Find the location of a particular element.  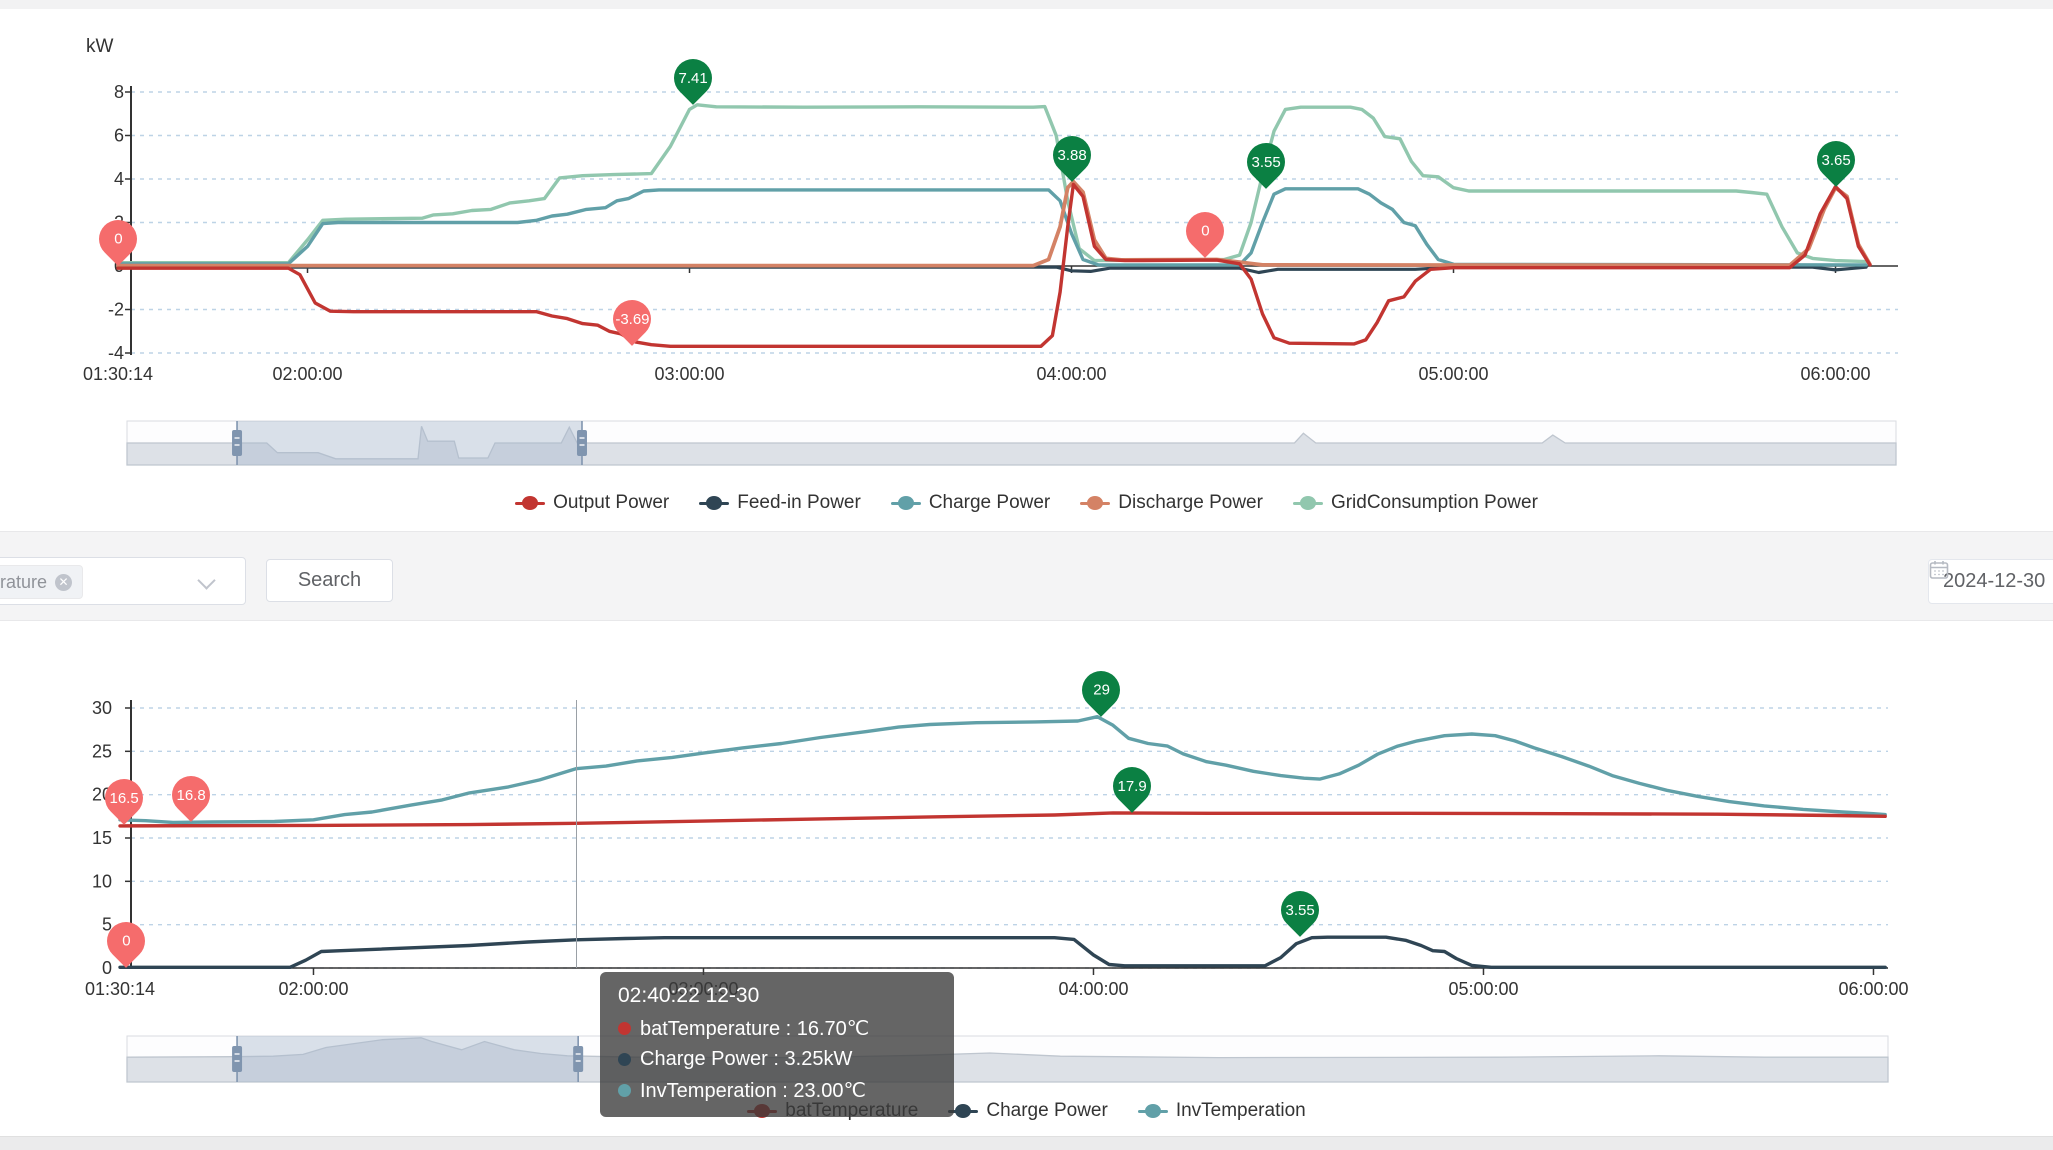

y-axis-tick-label: 5 is located at coordinates (107, 925).